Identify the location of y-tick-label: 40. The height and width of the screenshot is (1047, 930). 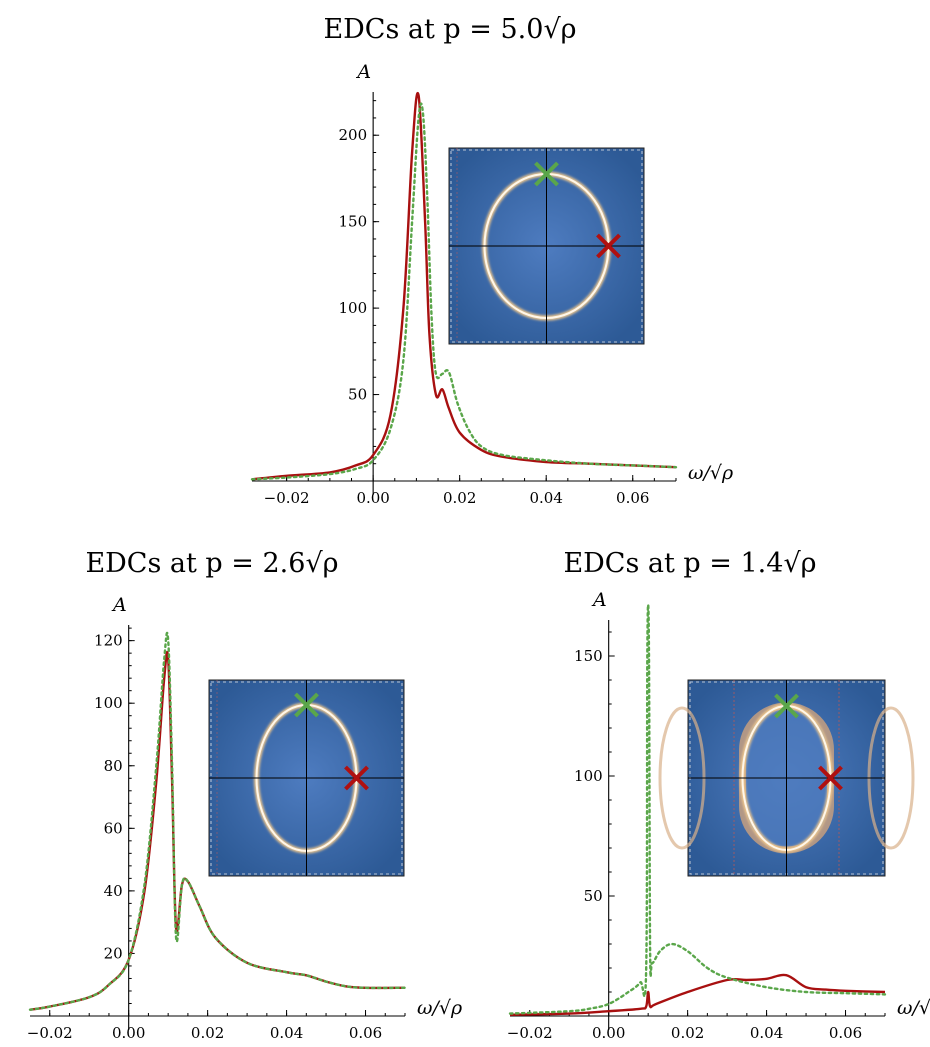
(113, 891).